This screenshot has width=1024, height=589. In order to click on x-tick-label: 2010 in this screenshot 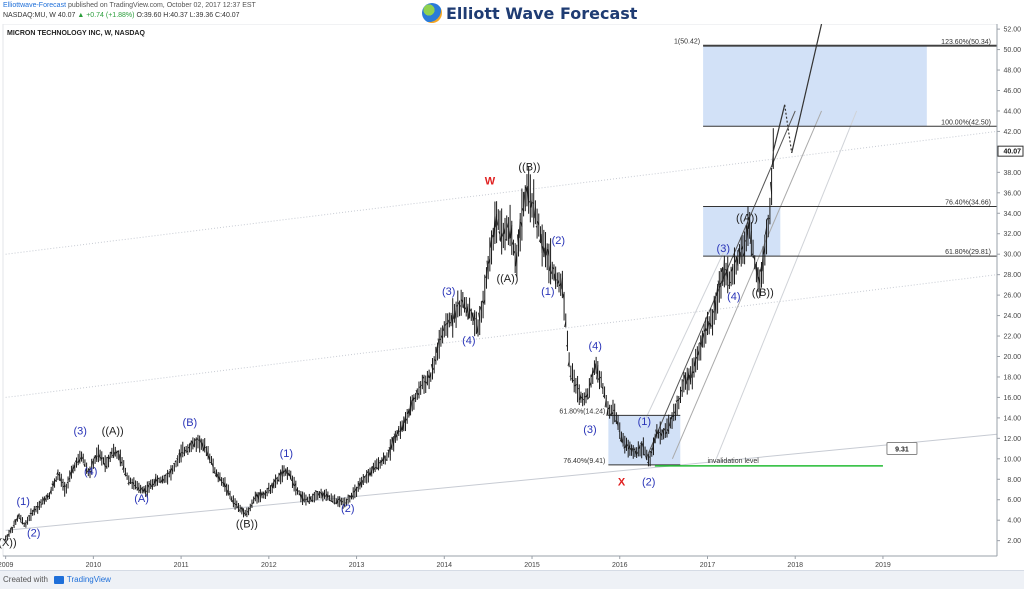, I will do `click(94, 565)`.